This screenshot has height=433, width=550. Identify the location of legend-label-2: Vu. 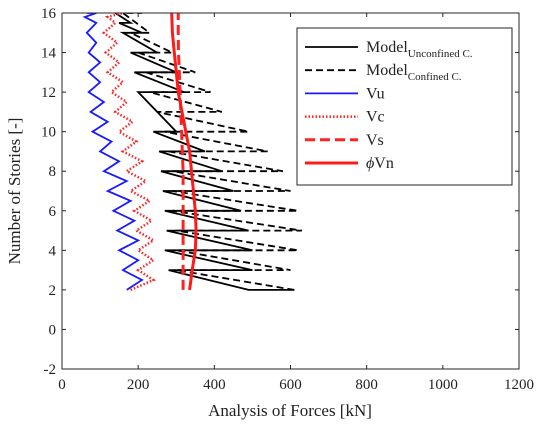
(375, 93).